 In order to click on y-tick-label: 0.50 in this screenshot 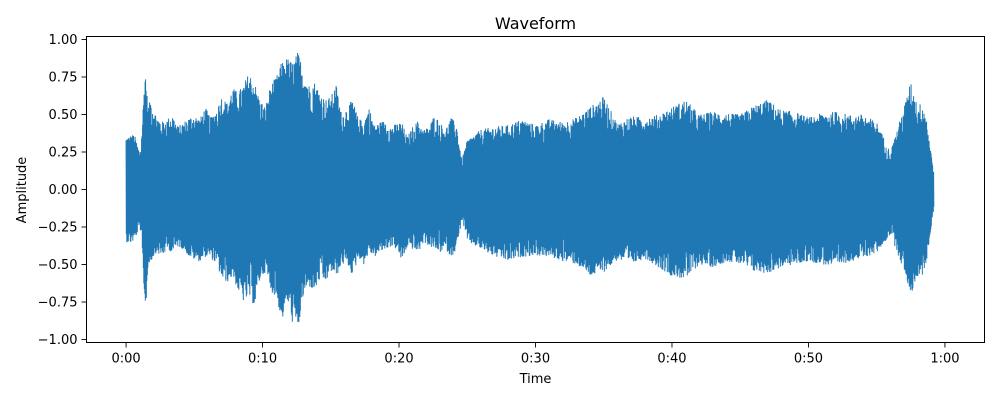, I will do `click(63, 115)`.